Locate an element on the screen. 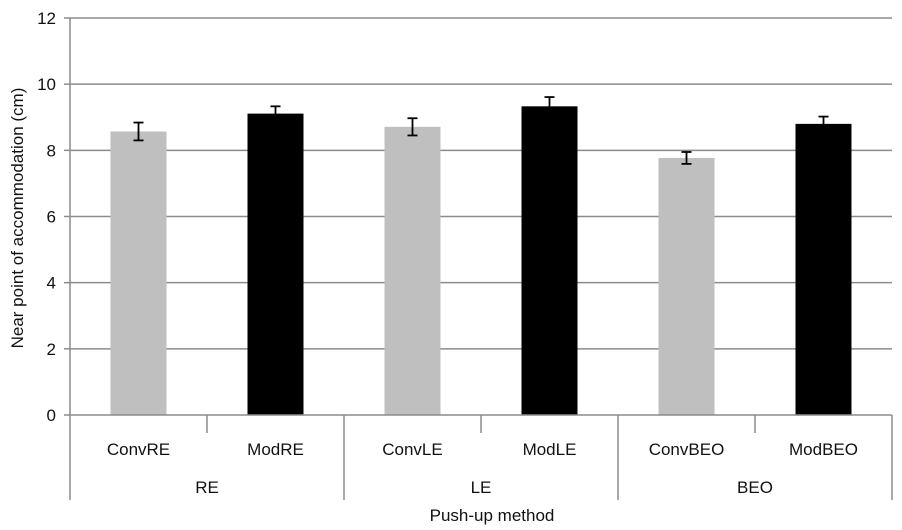 Image resolution: width=902 pixels, height=530 pixels. y-tick-label: 0 is located at coordinates (51, 415).